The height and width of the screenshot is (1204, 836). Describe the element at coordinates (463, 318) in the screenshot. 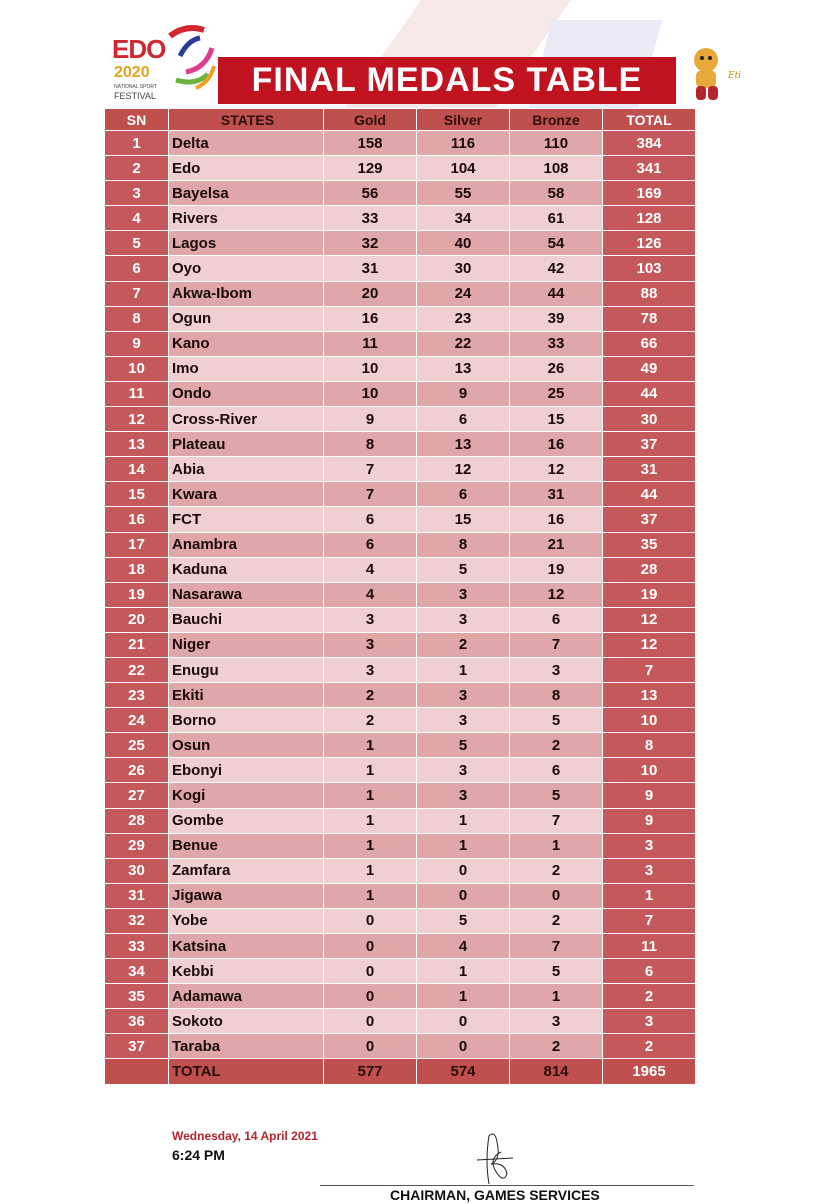

I see `cell-silver: 23` at that location.